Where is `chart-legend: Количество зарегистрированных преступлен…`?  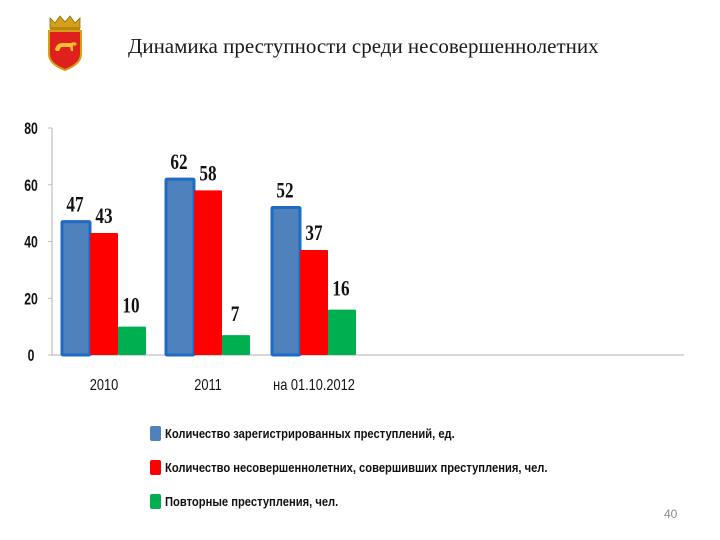
chart-legend: Количество зарегистрированных преступлен… is located at coordinates (380, 467).